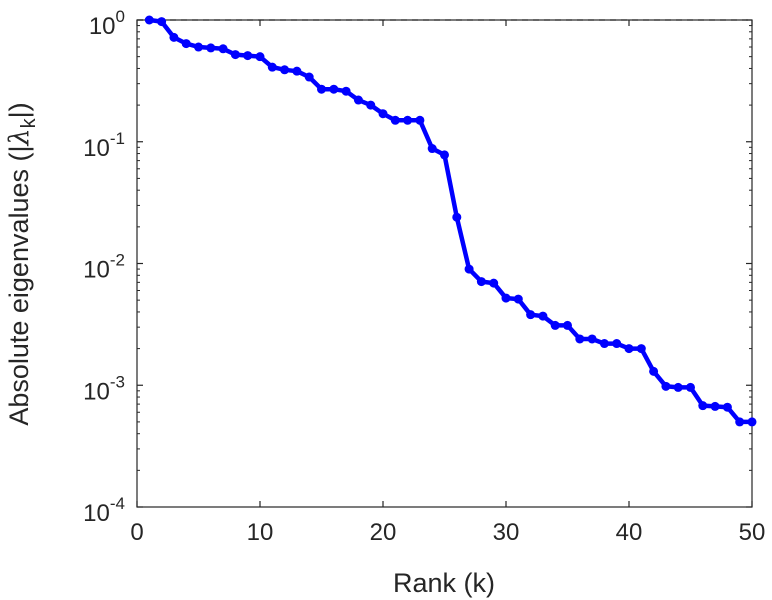  Describe the element at coordinates (19, 137) in the screenshot. I see `y-axis-label-symbol: λ` at that location.